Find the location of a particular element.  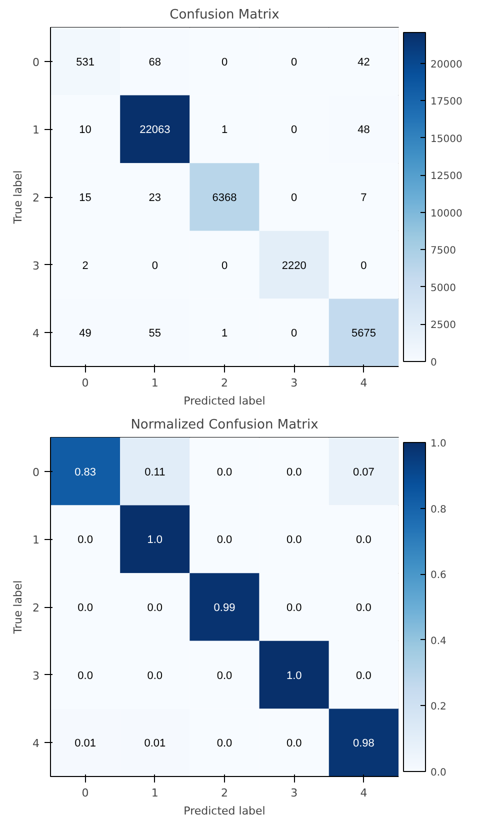

data-label: 7 is located at coordinates (363, 198).